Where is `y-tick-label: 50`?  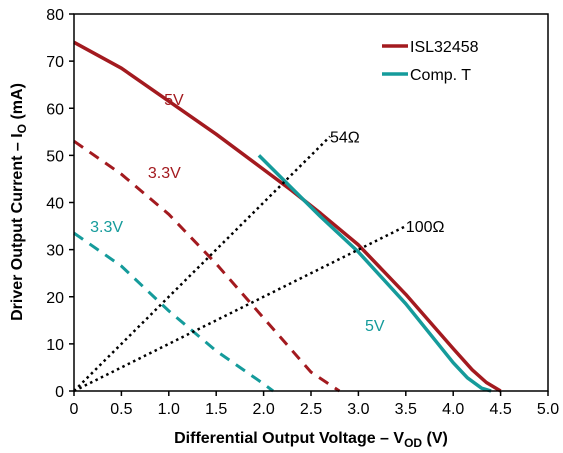 y-tick-label: 50 is located at coordinates (55, 156).